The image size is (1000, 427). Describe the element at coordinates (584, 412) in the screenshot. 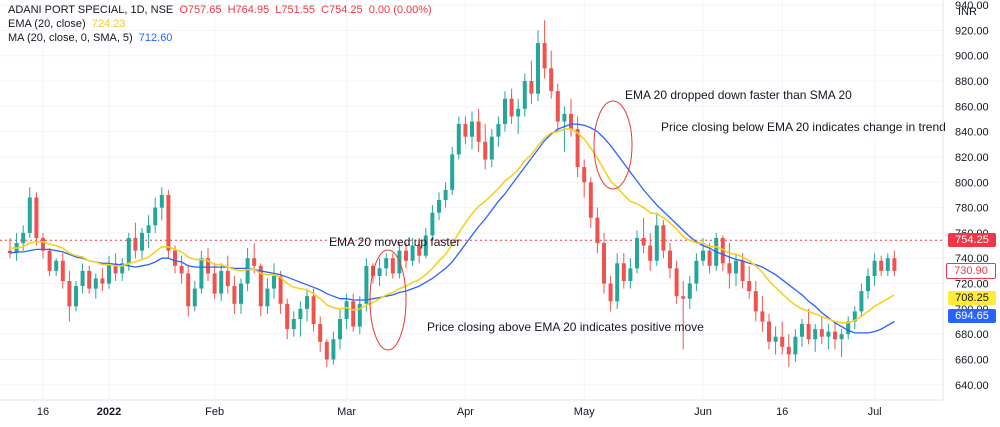

I see `x-tick-label: May` at that location.